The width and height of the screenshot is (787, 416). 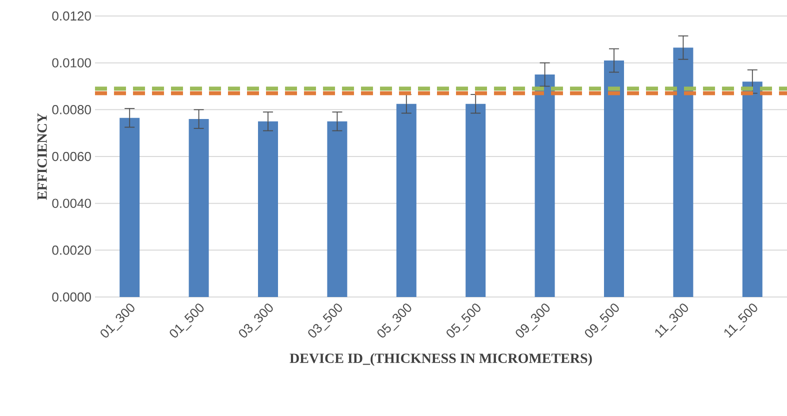 What do you see at coordinates (71, 297) in the screenshot?
I see `y-tick-label: 0.0000` at bounding box center [71, 297].